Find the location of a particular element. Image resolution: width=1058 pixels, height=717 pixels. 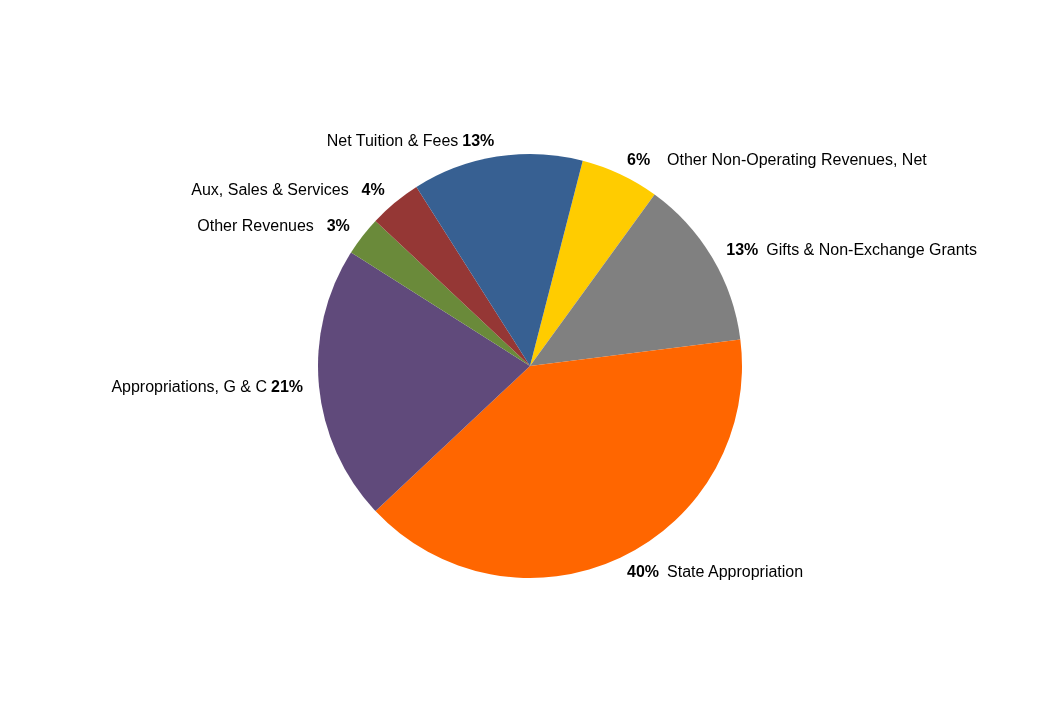

data-label: 21% is located at coordinates (287, 387).